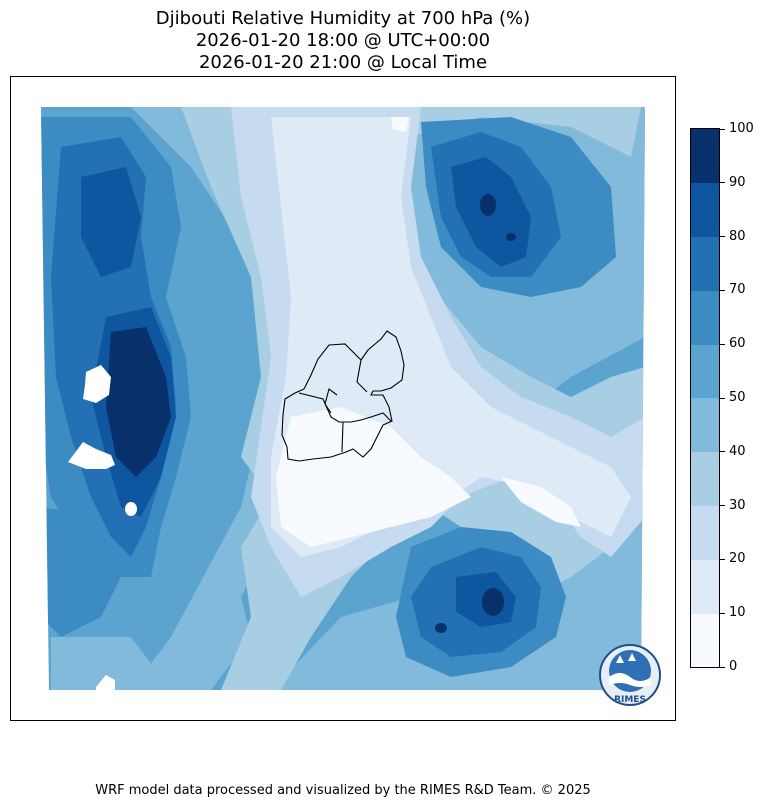 The height and width of the screenshot is (808, 764). Describe the element at coordinates (343, 40) in the screenshot. I see `title-line-2: 2026-01-20 18:00 @ UTC+00:00` at that location.